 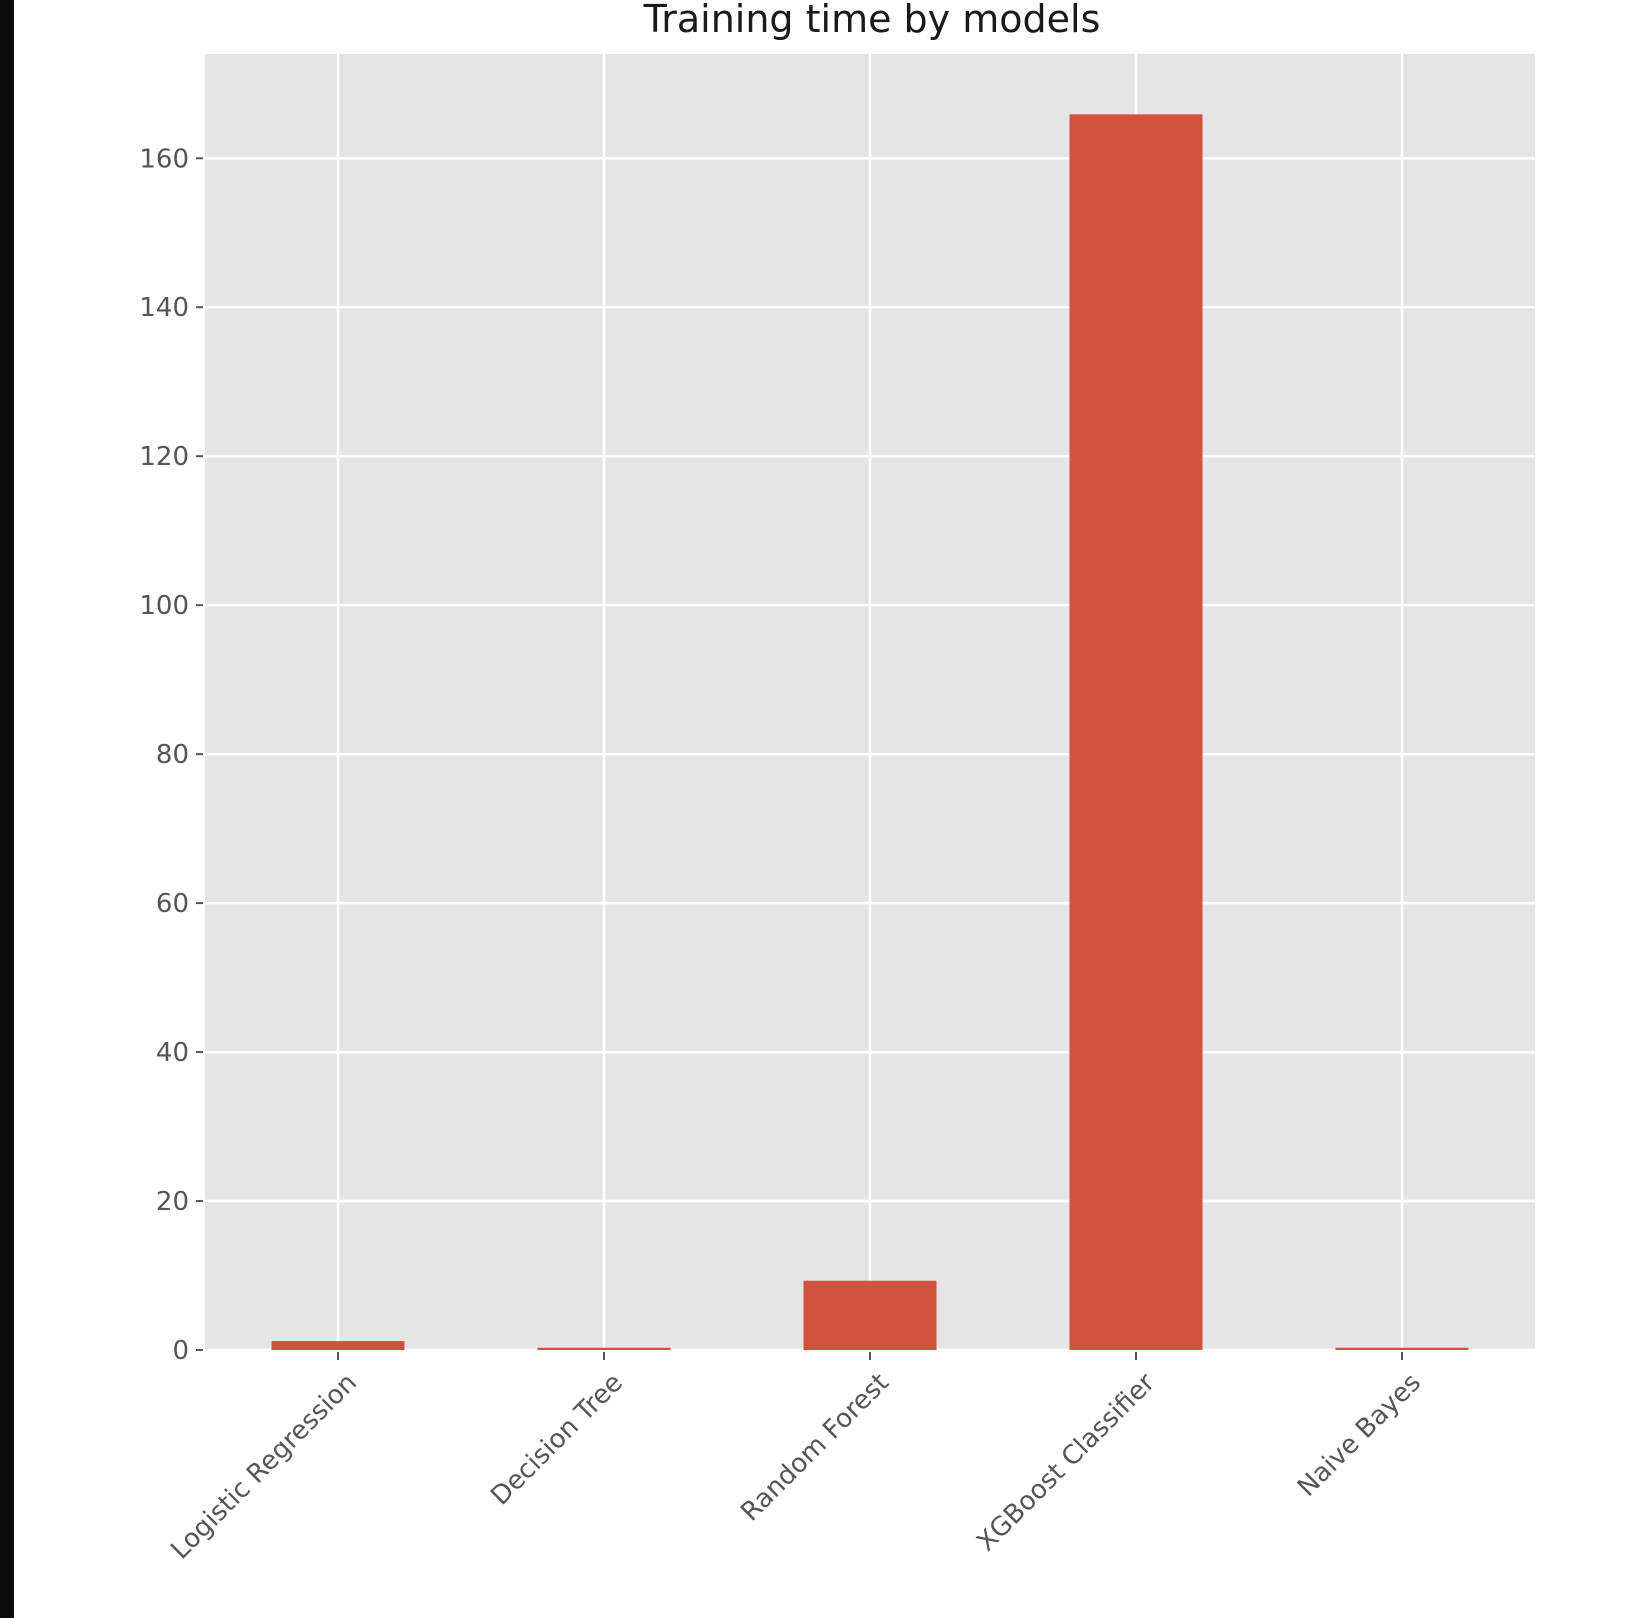 I want to click on x-tick-label: XGBoost Classifier, so click(x=1066, y=1463).